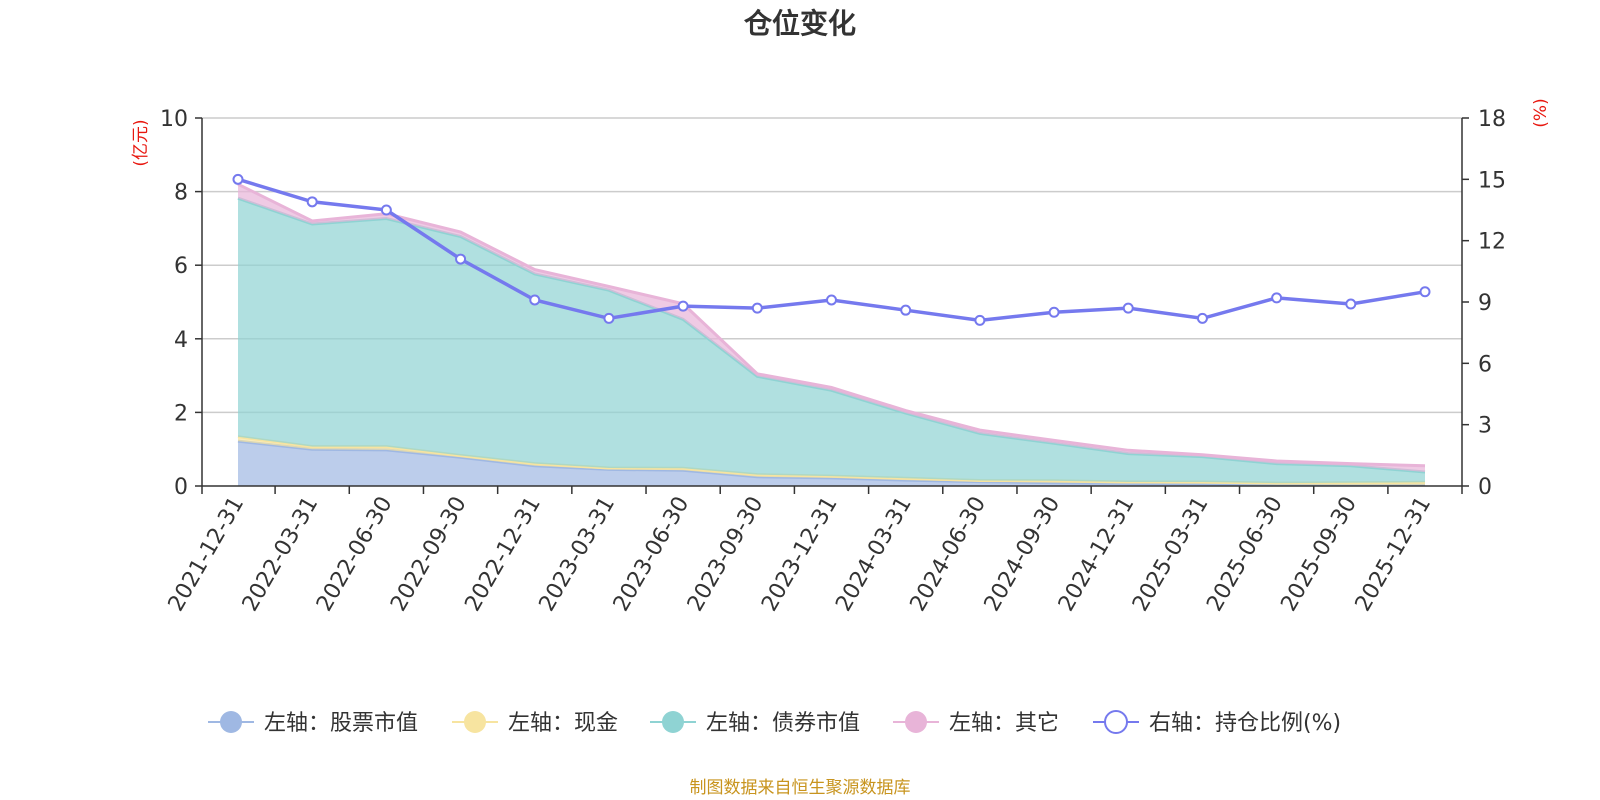 This screenshot has width=1600, height=800. I want to click on right-tick-label: 6, so click(1485, 364).